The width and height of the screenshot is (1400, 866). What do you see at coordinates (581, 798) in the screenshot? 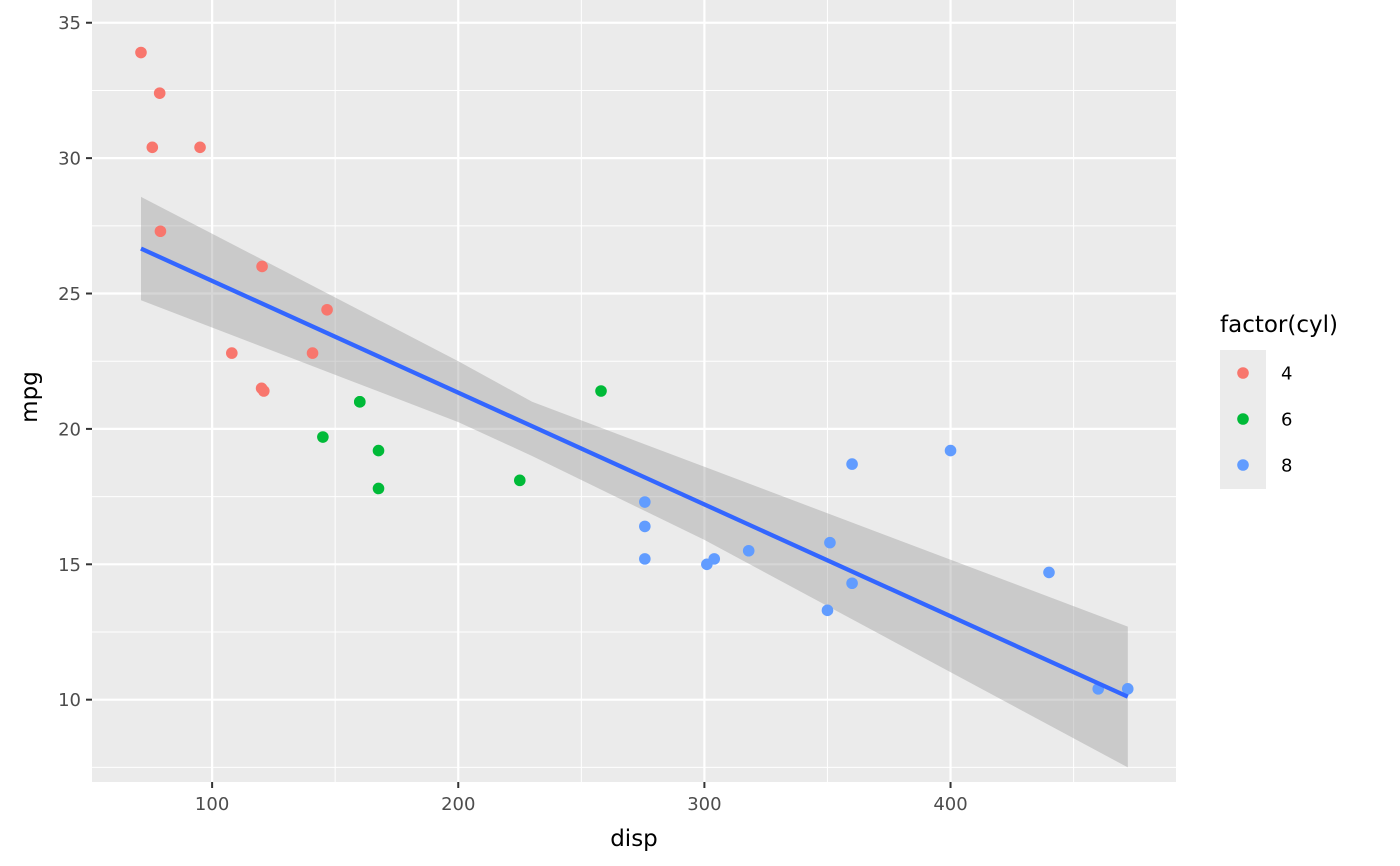
I see `x-axis: 100 200 300 400` at bounding box center [581, 798].